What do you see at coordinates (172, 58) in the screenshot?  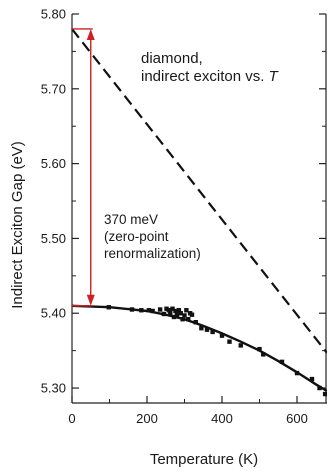 I see `chart-title: diamond,` at bounding box center [172, 58].